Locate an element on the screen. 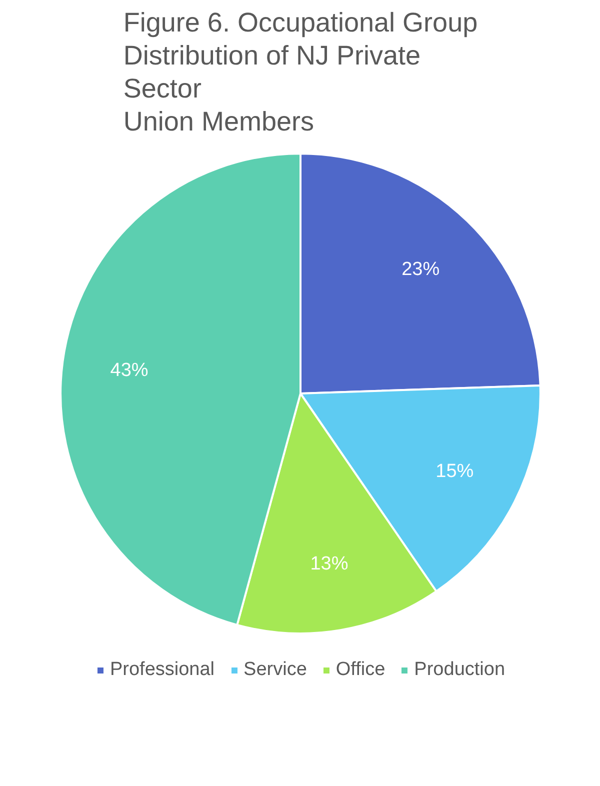 This screenshot has height=786, width=600. data-label: 15% is located at coordinates (455, 471).